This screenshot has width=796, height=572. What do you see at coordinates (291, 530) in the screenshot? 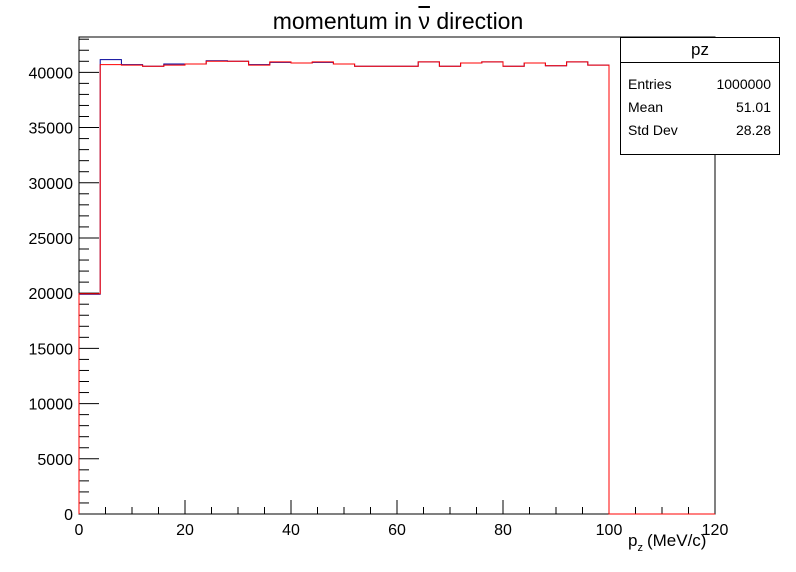
I see `x-tick-label: 40` at bounding box center [291, 530].